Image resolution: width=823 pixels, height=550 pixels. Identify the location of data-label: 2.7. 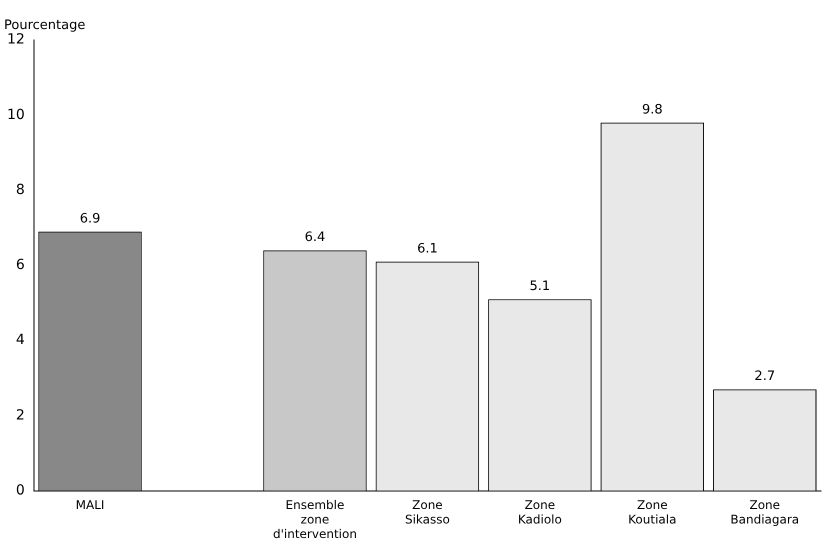
(765, 376).